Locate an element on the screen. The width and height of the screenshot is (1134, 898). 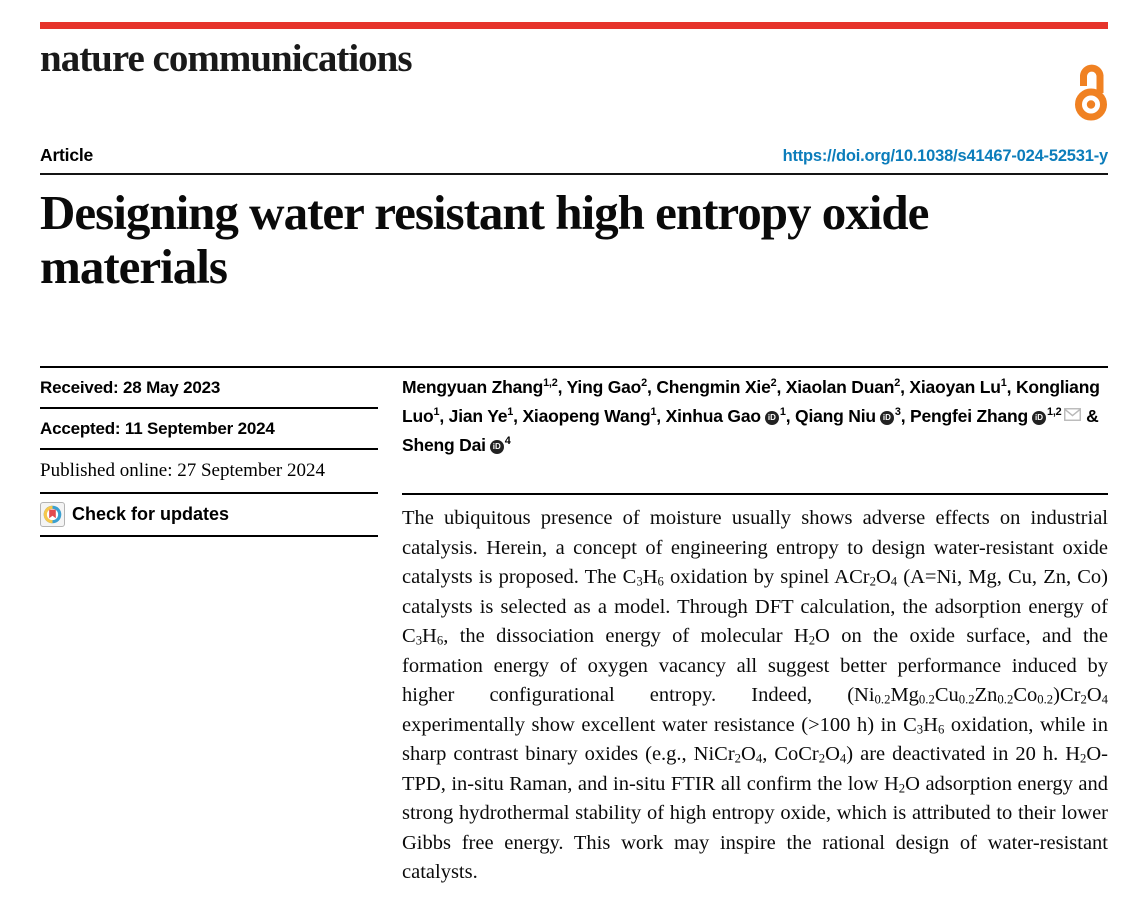
accepted-date: Accepted: 11 September 2024 is located at coordinates (209, 429).